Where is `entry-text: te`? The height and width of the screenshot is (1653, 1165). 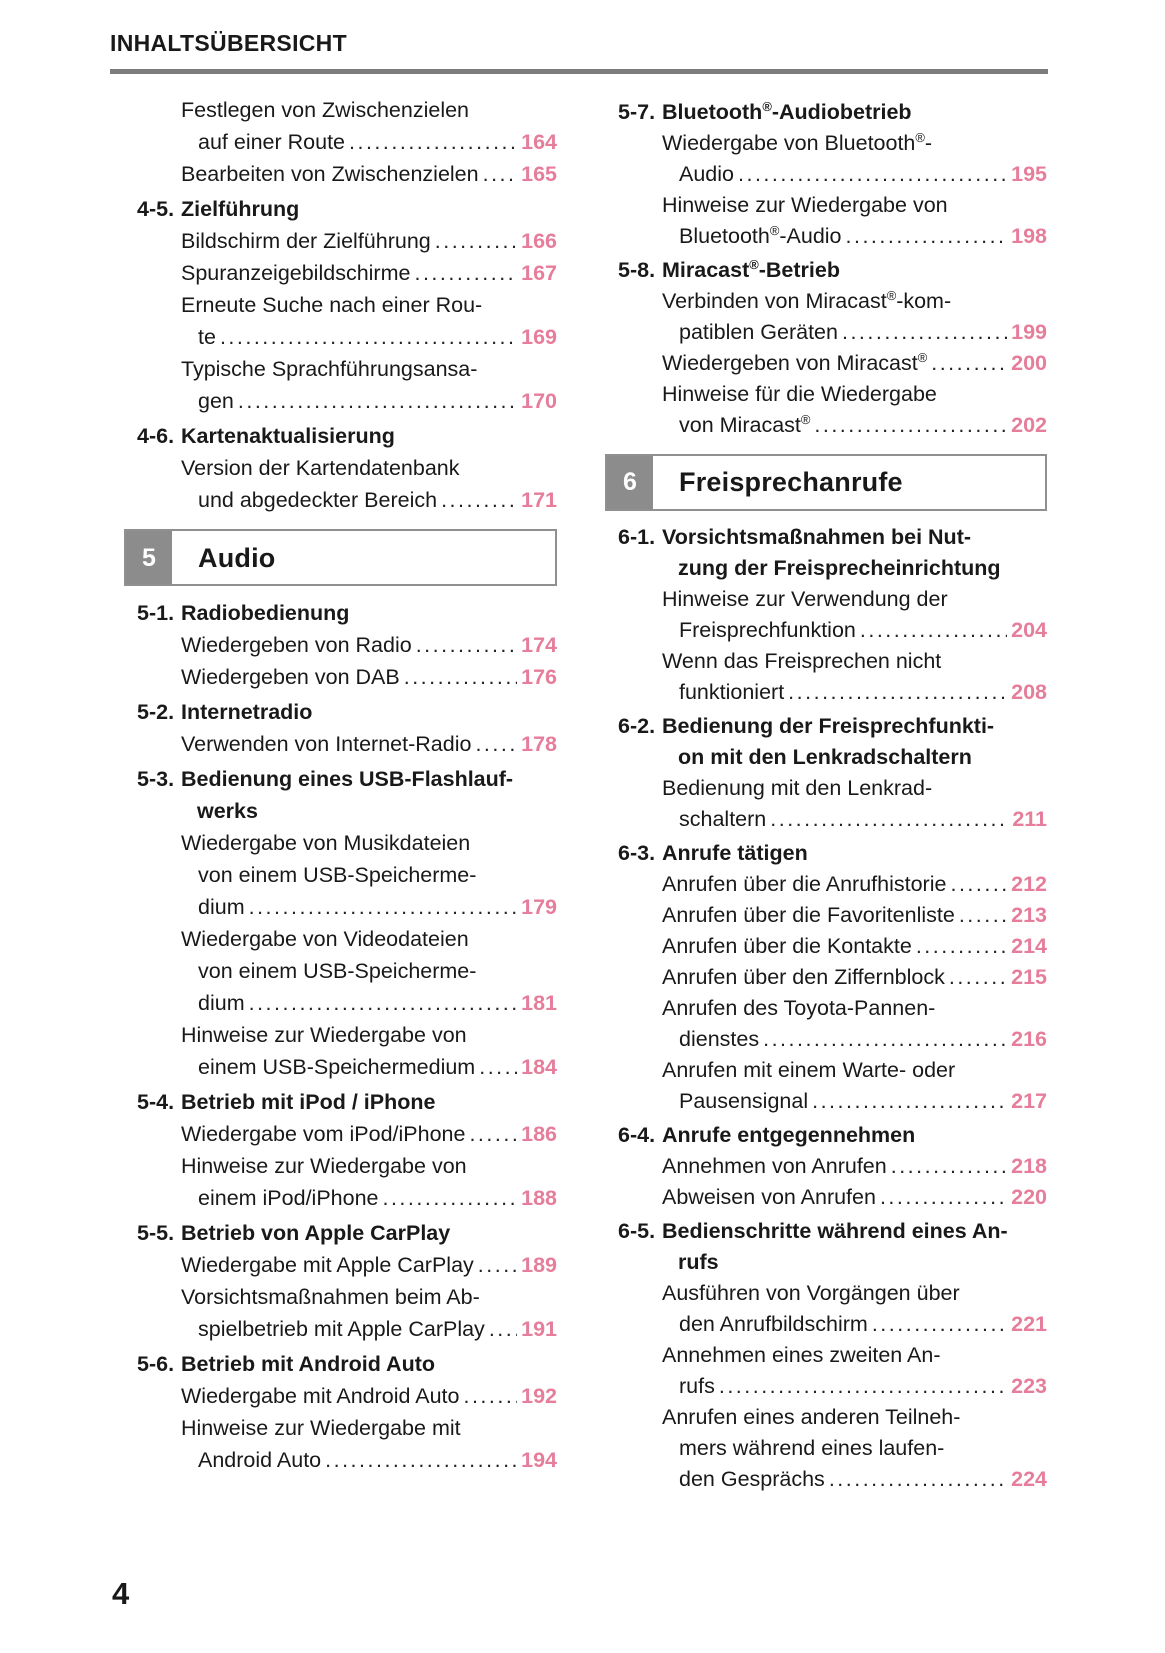
entry-text: te is located at coordinates (207, 337).